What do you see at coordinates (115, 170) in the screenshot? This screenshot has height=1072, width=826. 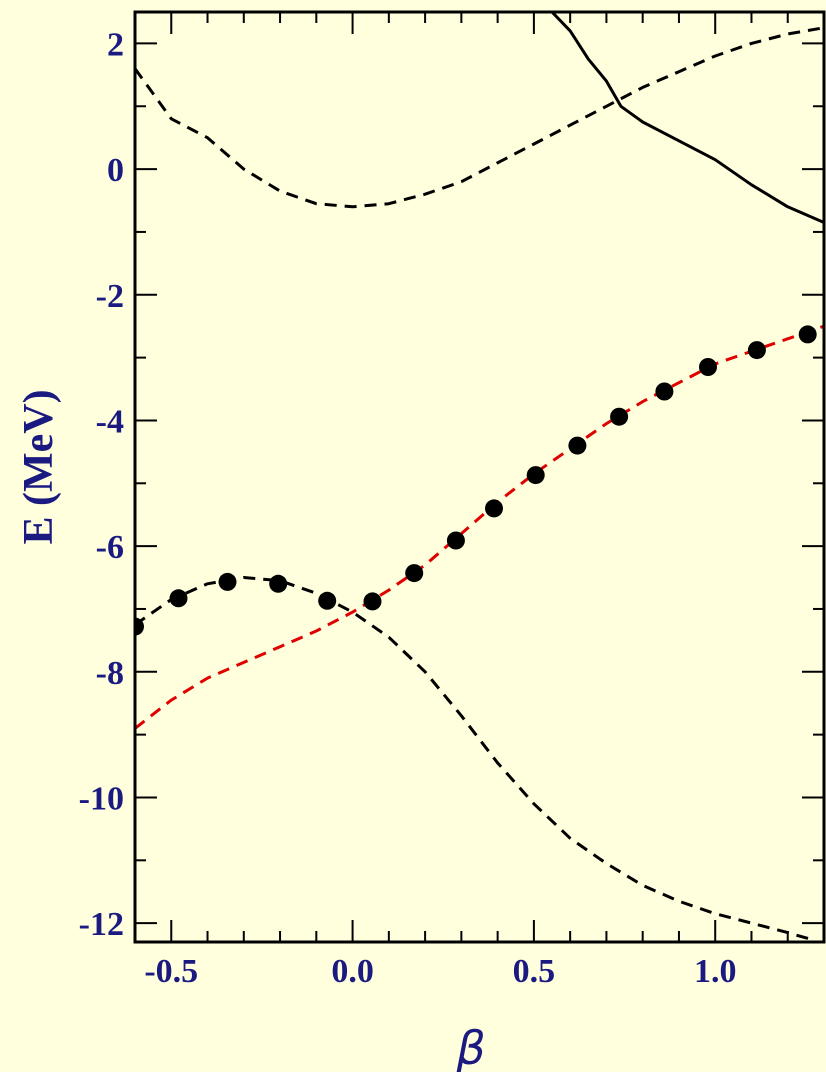 I see `y-tick-label: 0` at bounding box center [115, 170].